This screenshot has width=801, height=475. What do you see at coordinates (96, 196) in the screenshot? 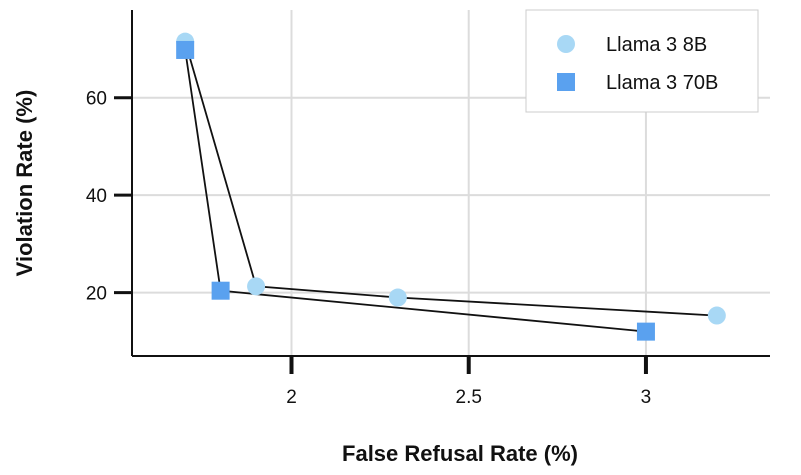
I see `y-tick-label: 40` at bounding box center [96, 196].